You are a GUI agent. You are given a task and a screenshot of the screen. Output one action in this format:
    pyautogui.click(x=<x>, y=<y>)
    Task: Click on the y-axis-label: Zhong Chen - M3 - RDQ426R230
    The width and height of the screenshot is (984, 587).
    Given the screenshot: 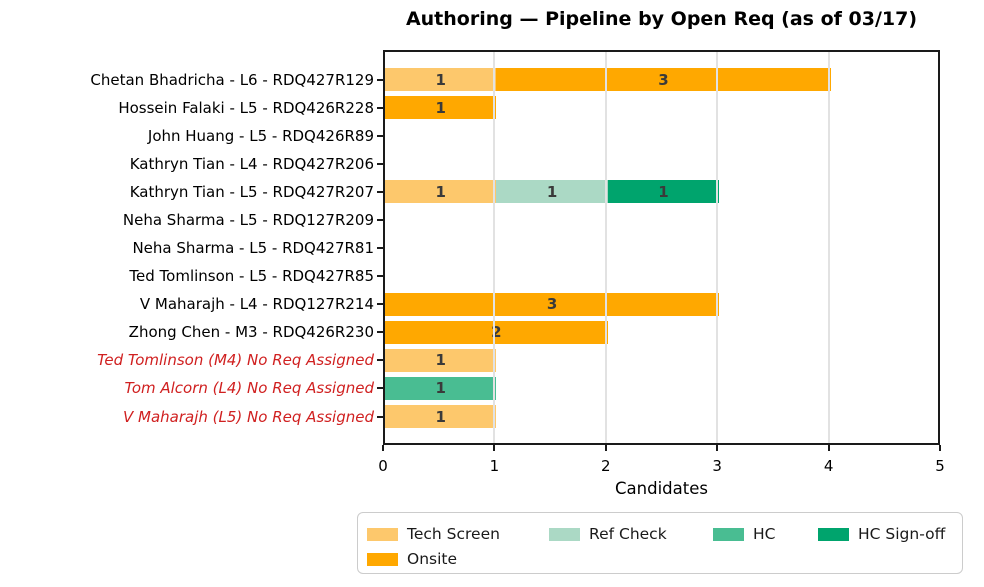 What is the action you would take?
    pyautogui.click(x=251, y=332)
    